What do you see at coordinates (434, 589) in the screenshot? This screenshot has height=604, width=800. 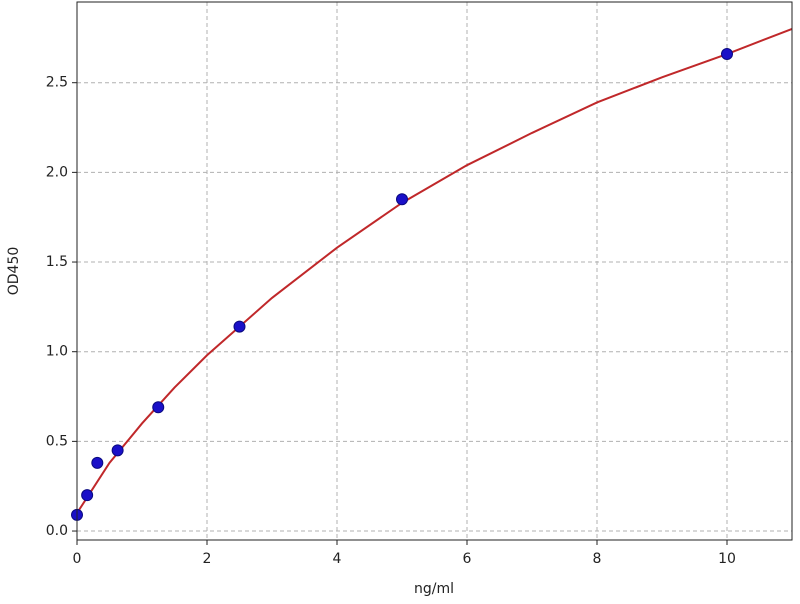 I see `x-axis-label: ng/ml` at bounding box center [434, 589].